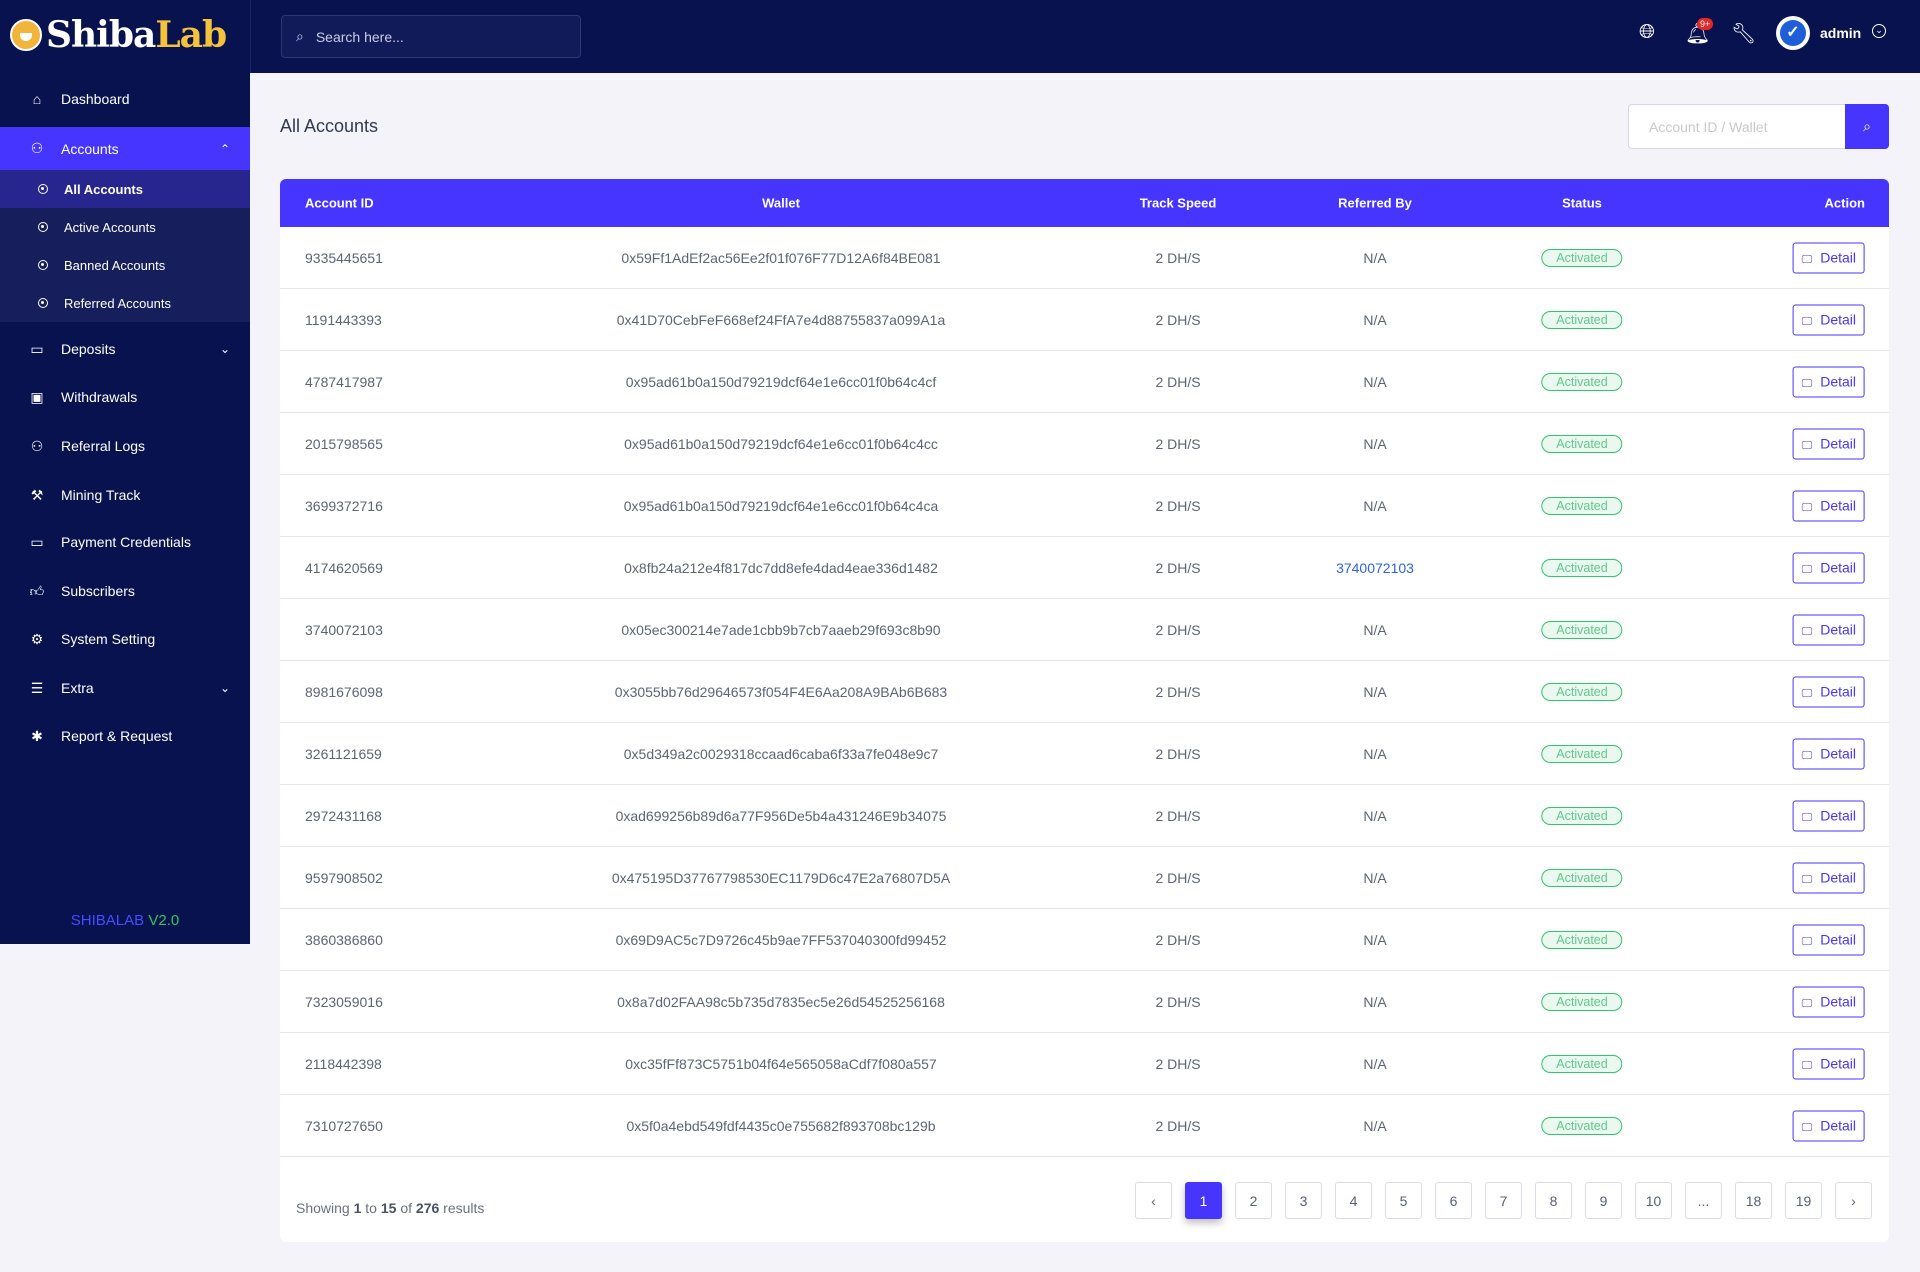 This screenshot has height=1272, width=1920. Describe the element at coordinates (1453, 1200) in the screenshot. I see `page-button: 6` at that location.